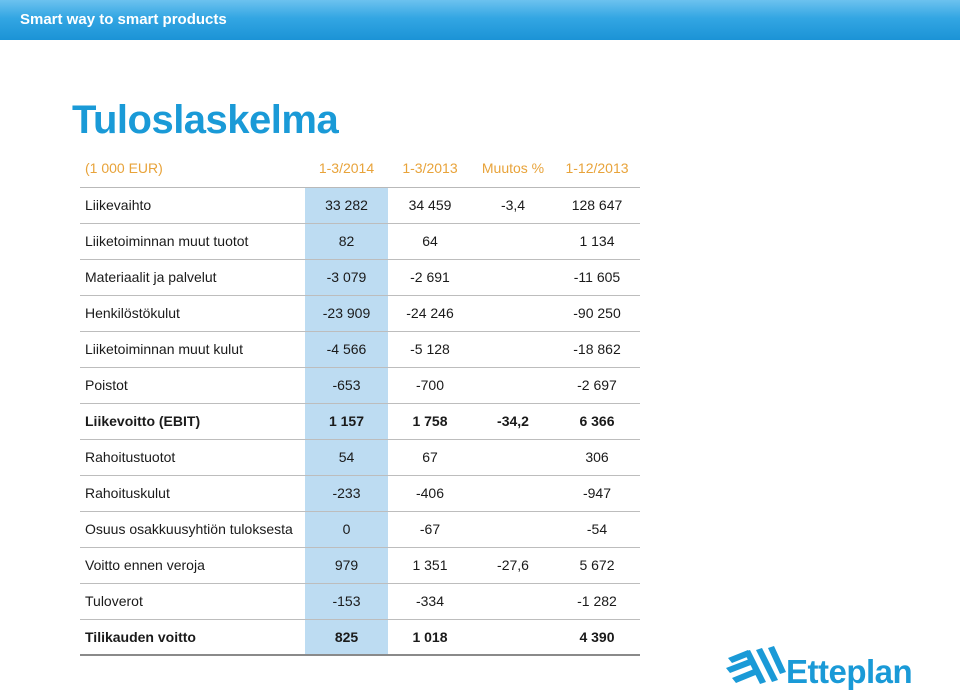 The width and height of the screenshot is (960, 700). Describe the element at coordinates (597, 385) in the screenshot. I see `cell-fy-2013: -2 697` at that location.